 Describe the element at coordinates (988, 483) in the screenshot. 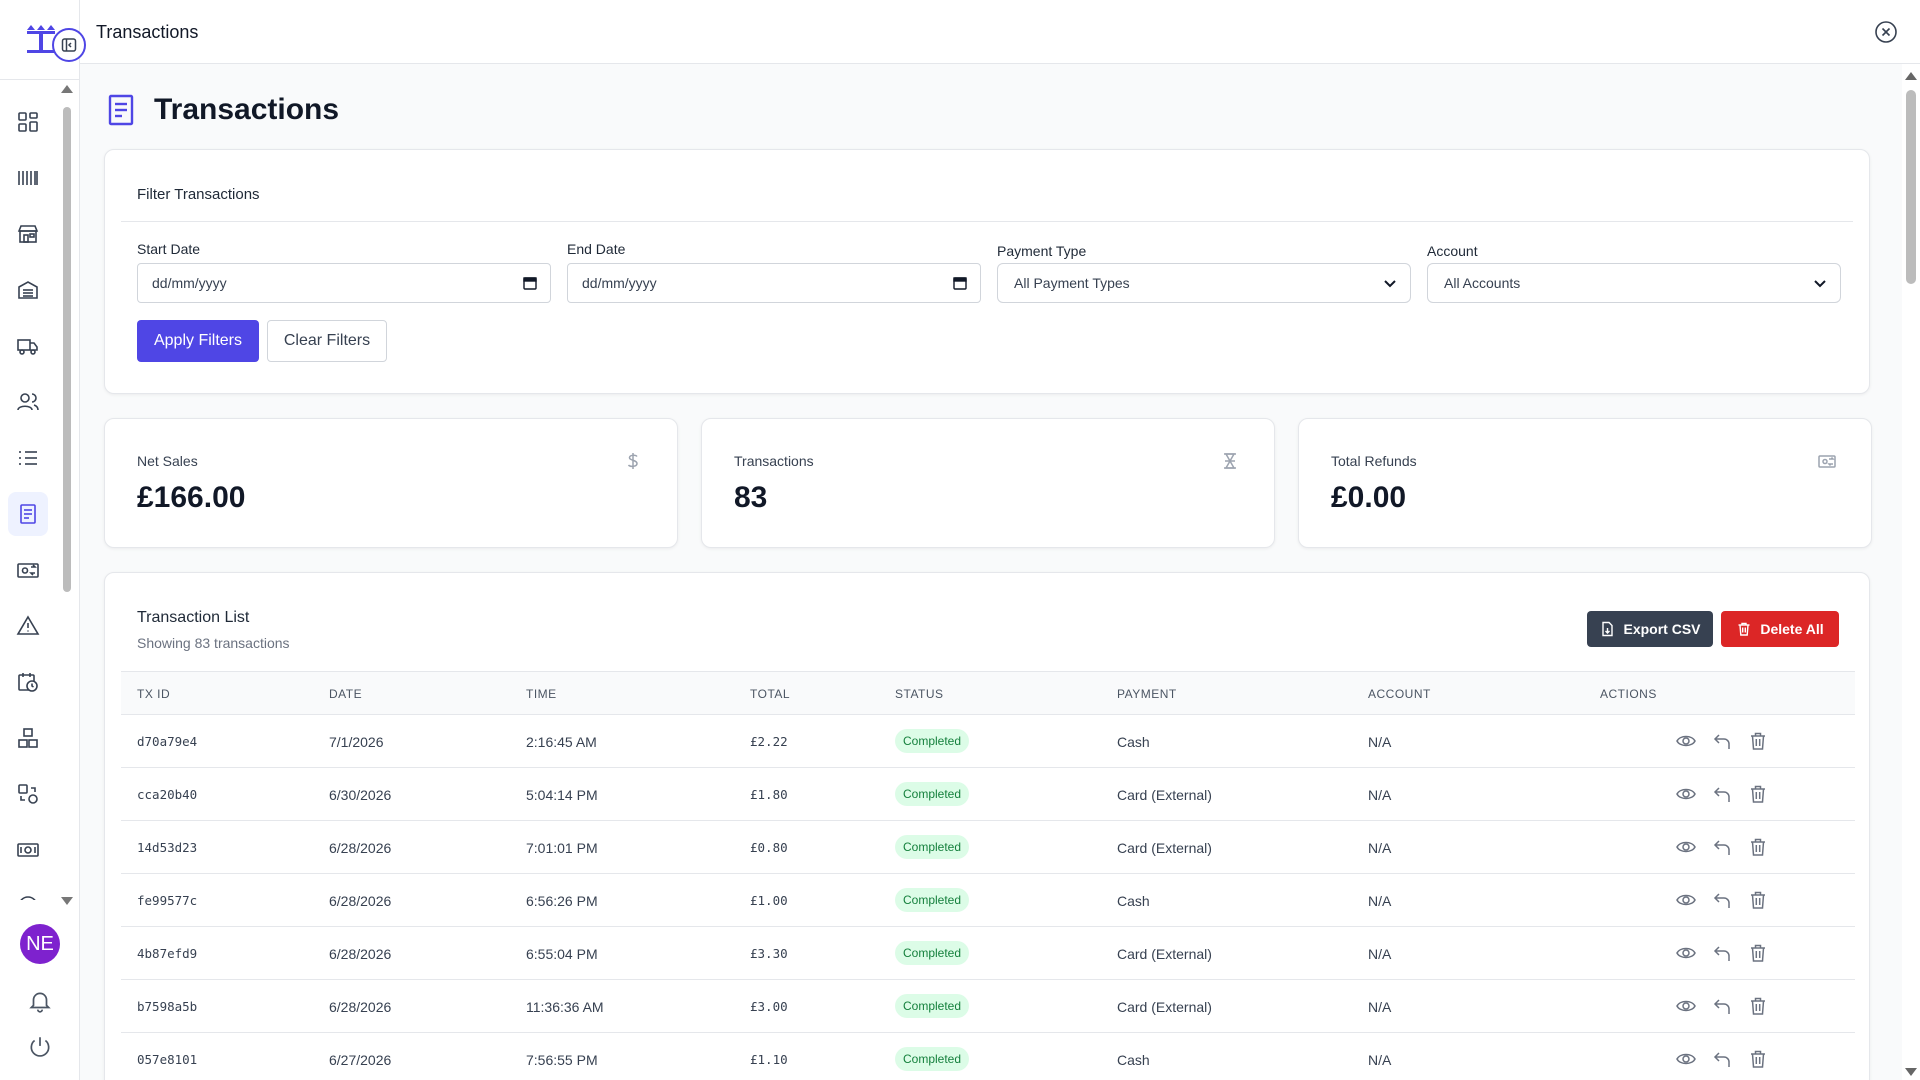

I see `transactions-card: Transactions 83` at that location.